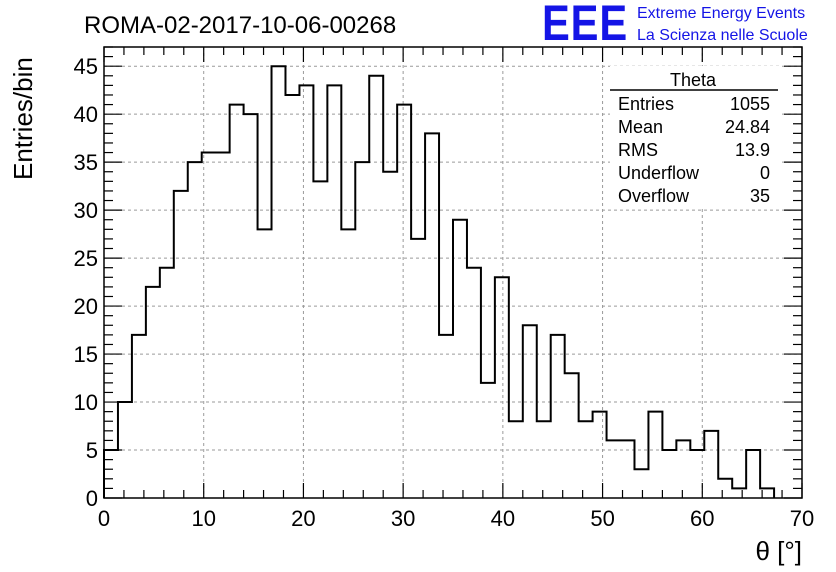 Image resolution: width=836 pixels, height=572 pixels. Describe the element at coordinates (778, 551) in the screenshot. I see `x-axis-title: θ [°]` at that location.